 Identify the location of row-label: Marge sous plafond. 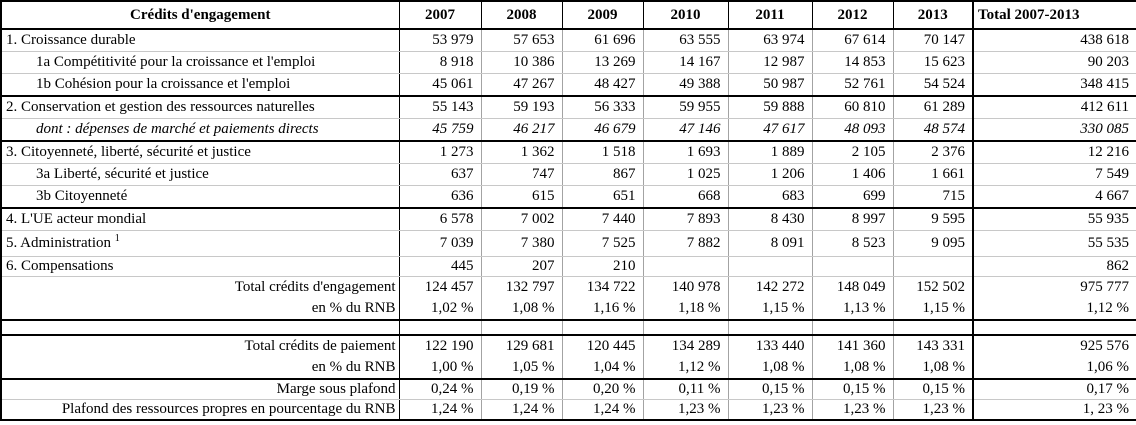
(200, 389).